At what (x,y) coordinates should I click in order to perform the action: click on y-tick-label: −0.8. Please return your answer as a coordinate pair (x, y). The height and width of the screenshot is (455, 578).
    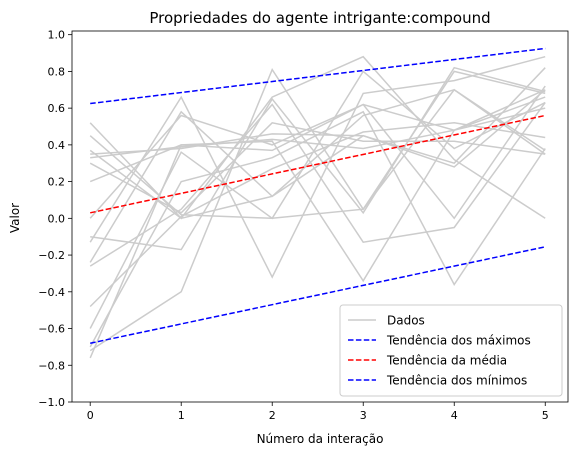
    Looking at the image, I should click on (51, 365).